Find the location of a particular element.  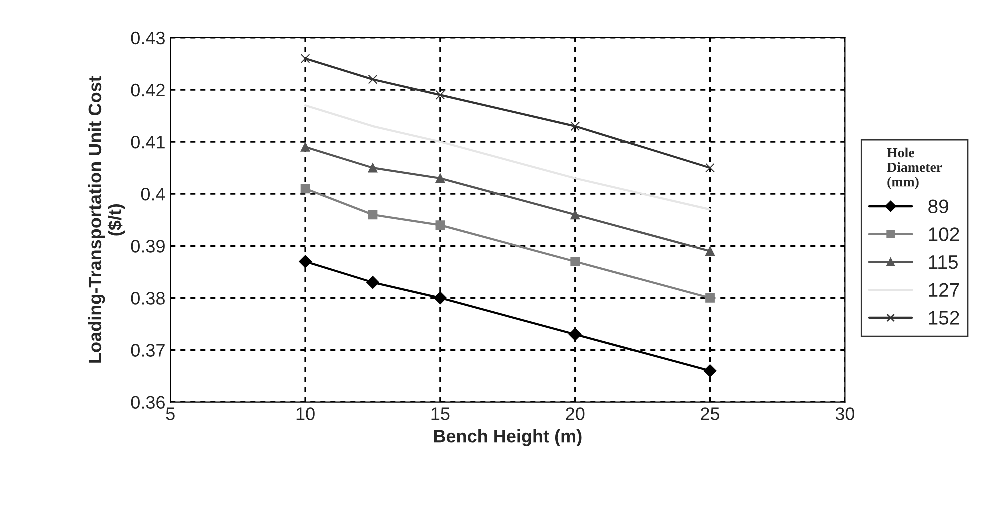

y-tick-label: 0.37 is located at coordinates (148, 350).